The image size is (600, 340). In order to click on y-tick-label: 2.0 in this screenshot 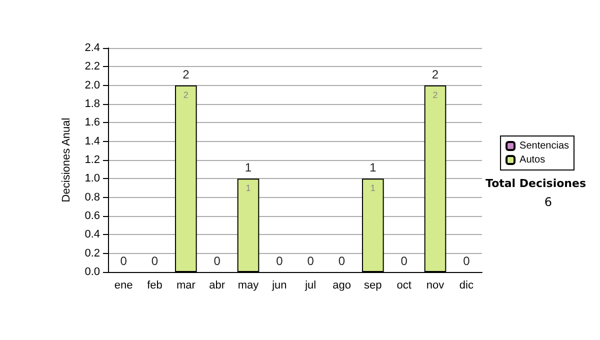, I will do `click(92, 85)`.